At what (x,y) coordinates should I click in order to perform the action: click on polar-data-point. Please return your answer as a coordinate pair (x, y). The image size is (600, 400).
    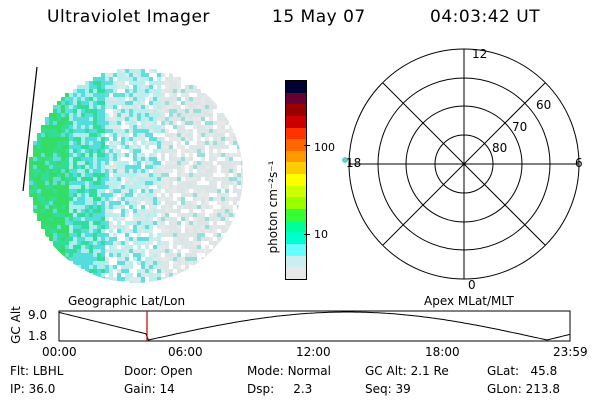
    Looking at the image, I should click on (345, 160).